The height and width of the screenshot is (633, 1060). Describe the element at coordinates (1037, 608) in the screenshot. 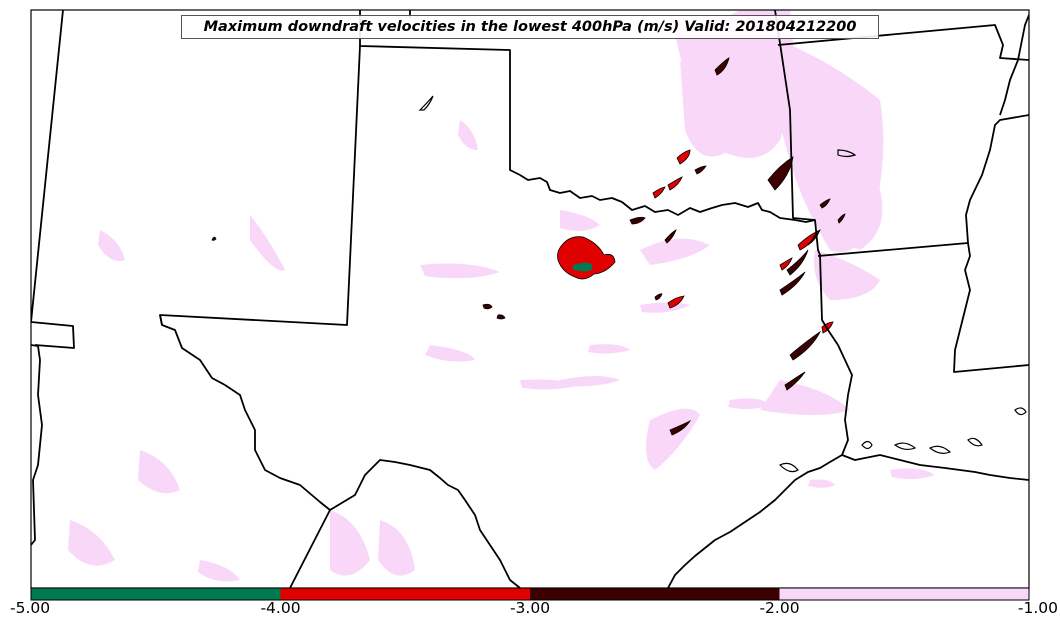

I see `colorbar-tick-label: -1.00` at that location.